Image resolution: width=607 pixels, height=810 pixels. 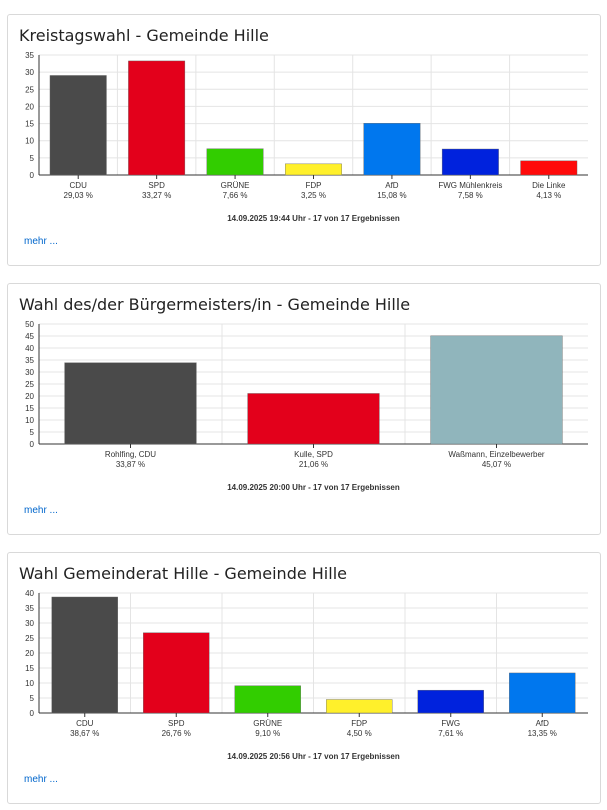 I want to click on value-label: 7,58 %, so click(x=470, y=195).